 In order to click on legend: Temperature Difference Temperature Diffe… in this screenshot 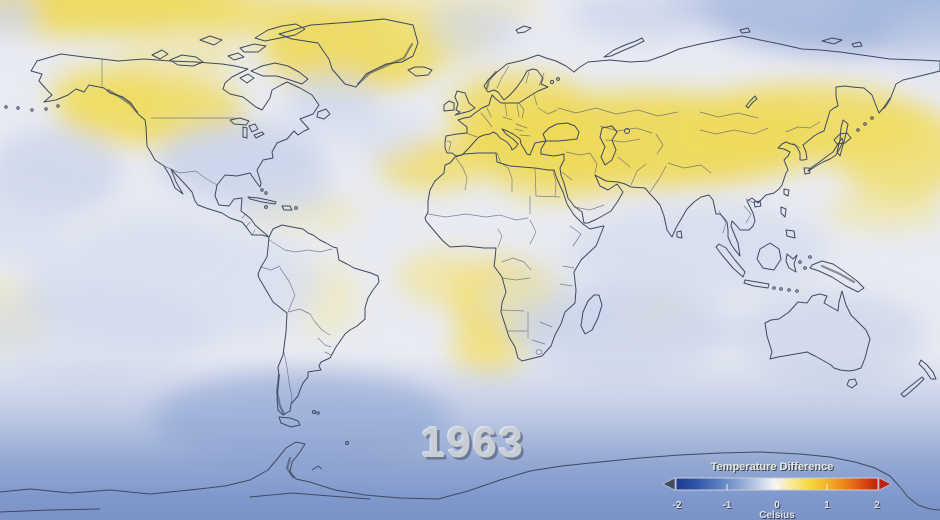, I will do `click(777, 490)`.